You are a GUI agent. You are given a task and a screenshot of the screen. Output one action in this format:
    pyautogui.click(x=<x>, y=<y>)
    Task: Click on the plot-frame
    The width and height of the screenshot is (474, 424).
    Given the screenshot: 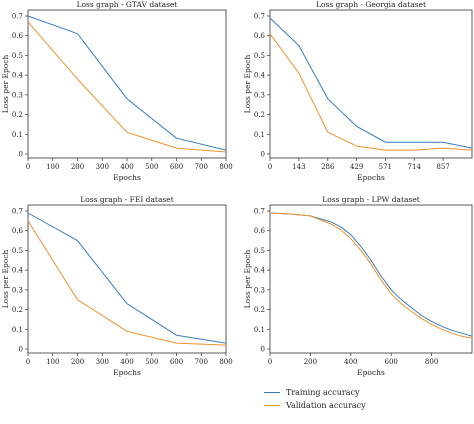 What is the action you would take?
    pyautogui.click(x=127, y=84)
    